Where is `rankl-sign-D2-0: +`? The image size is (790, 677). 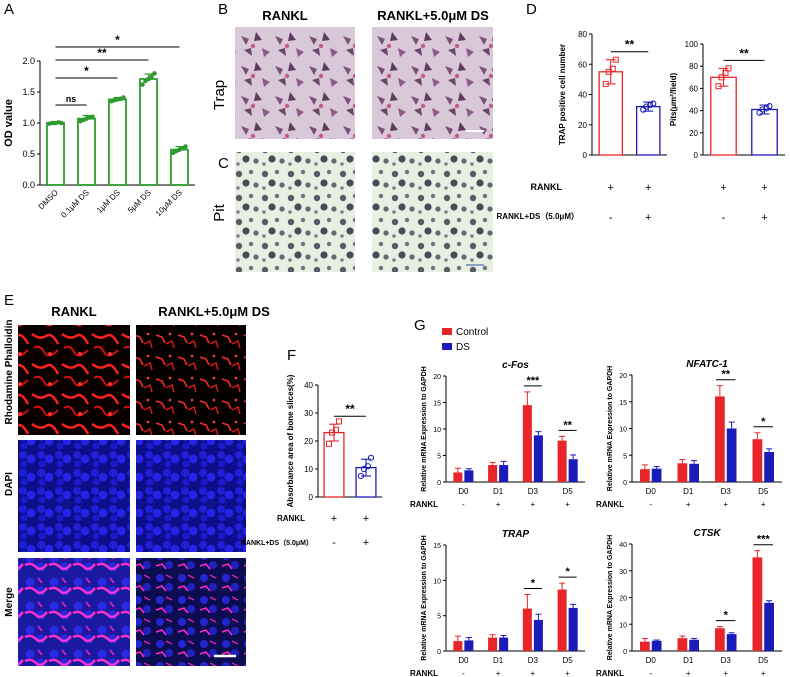
rankl-sign-D2-0: + is located at coordinates (723, 188).